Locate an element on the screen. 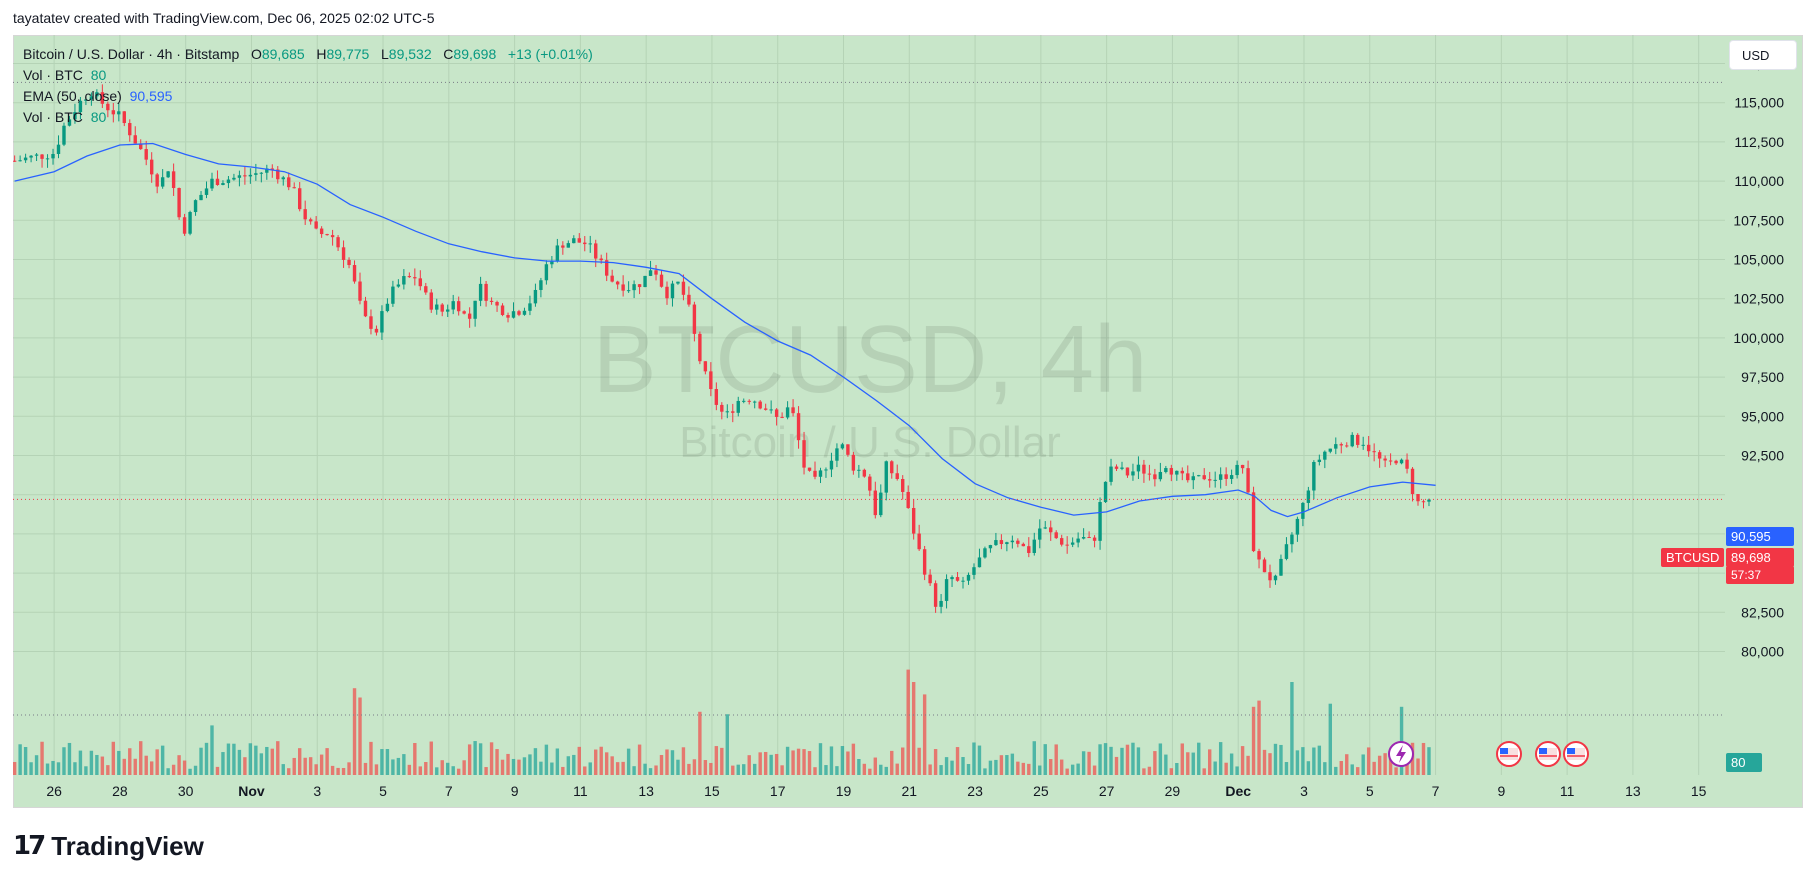 The image size is (1814, 883). change-value: +13 (+0.01%) is located at coordinates (550, 54).